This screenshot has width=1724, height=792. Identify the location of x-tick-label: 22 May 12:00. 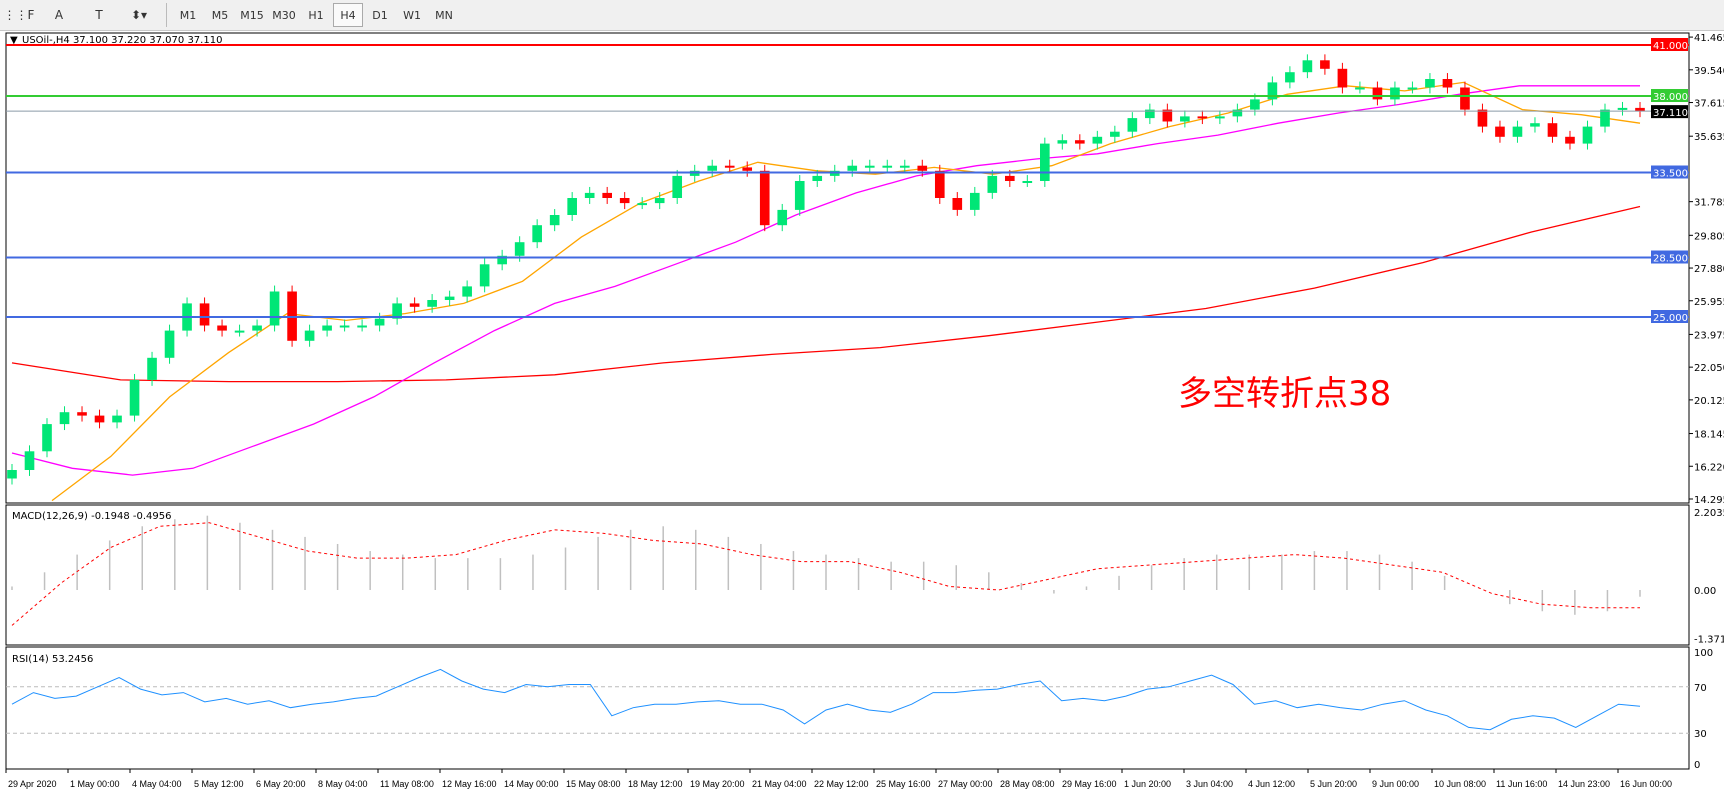
(841, 784).